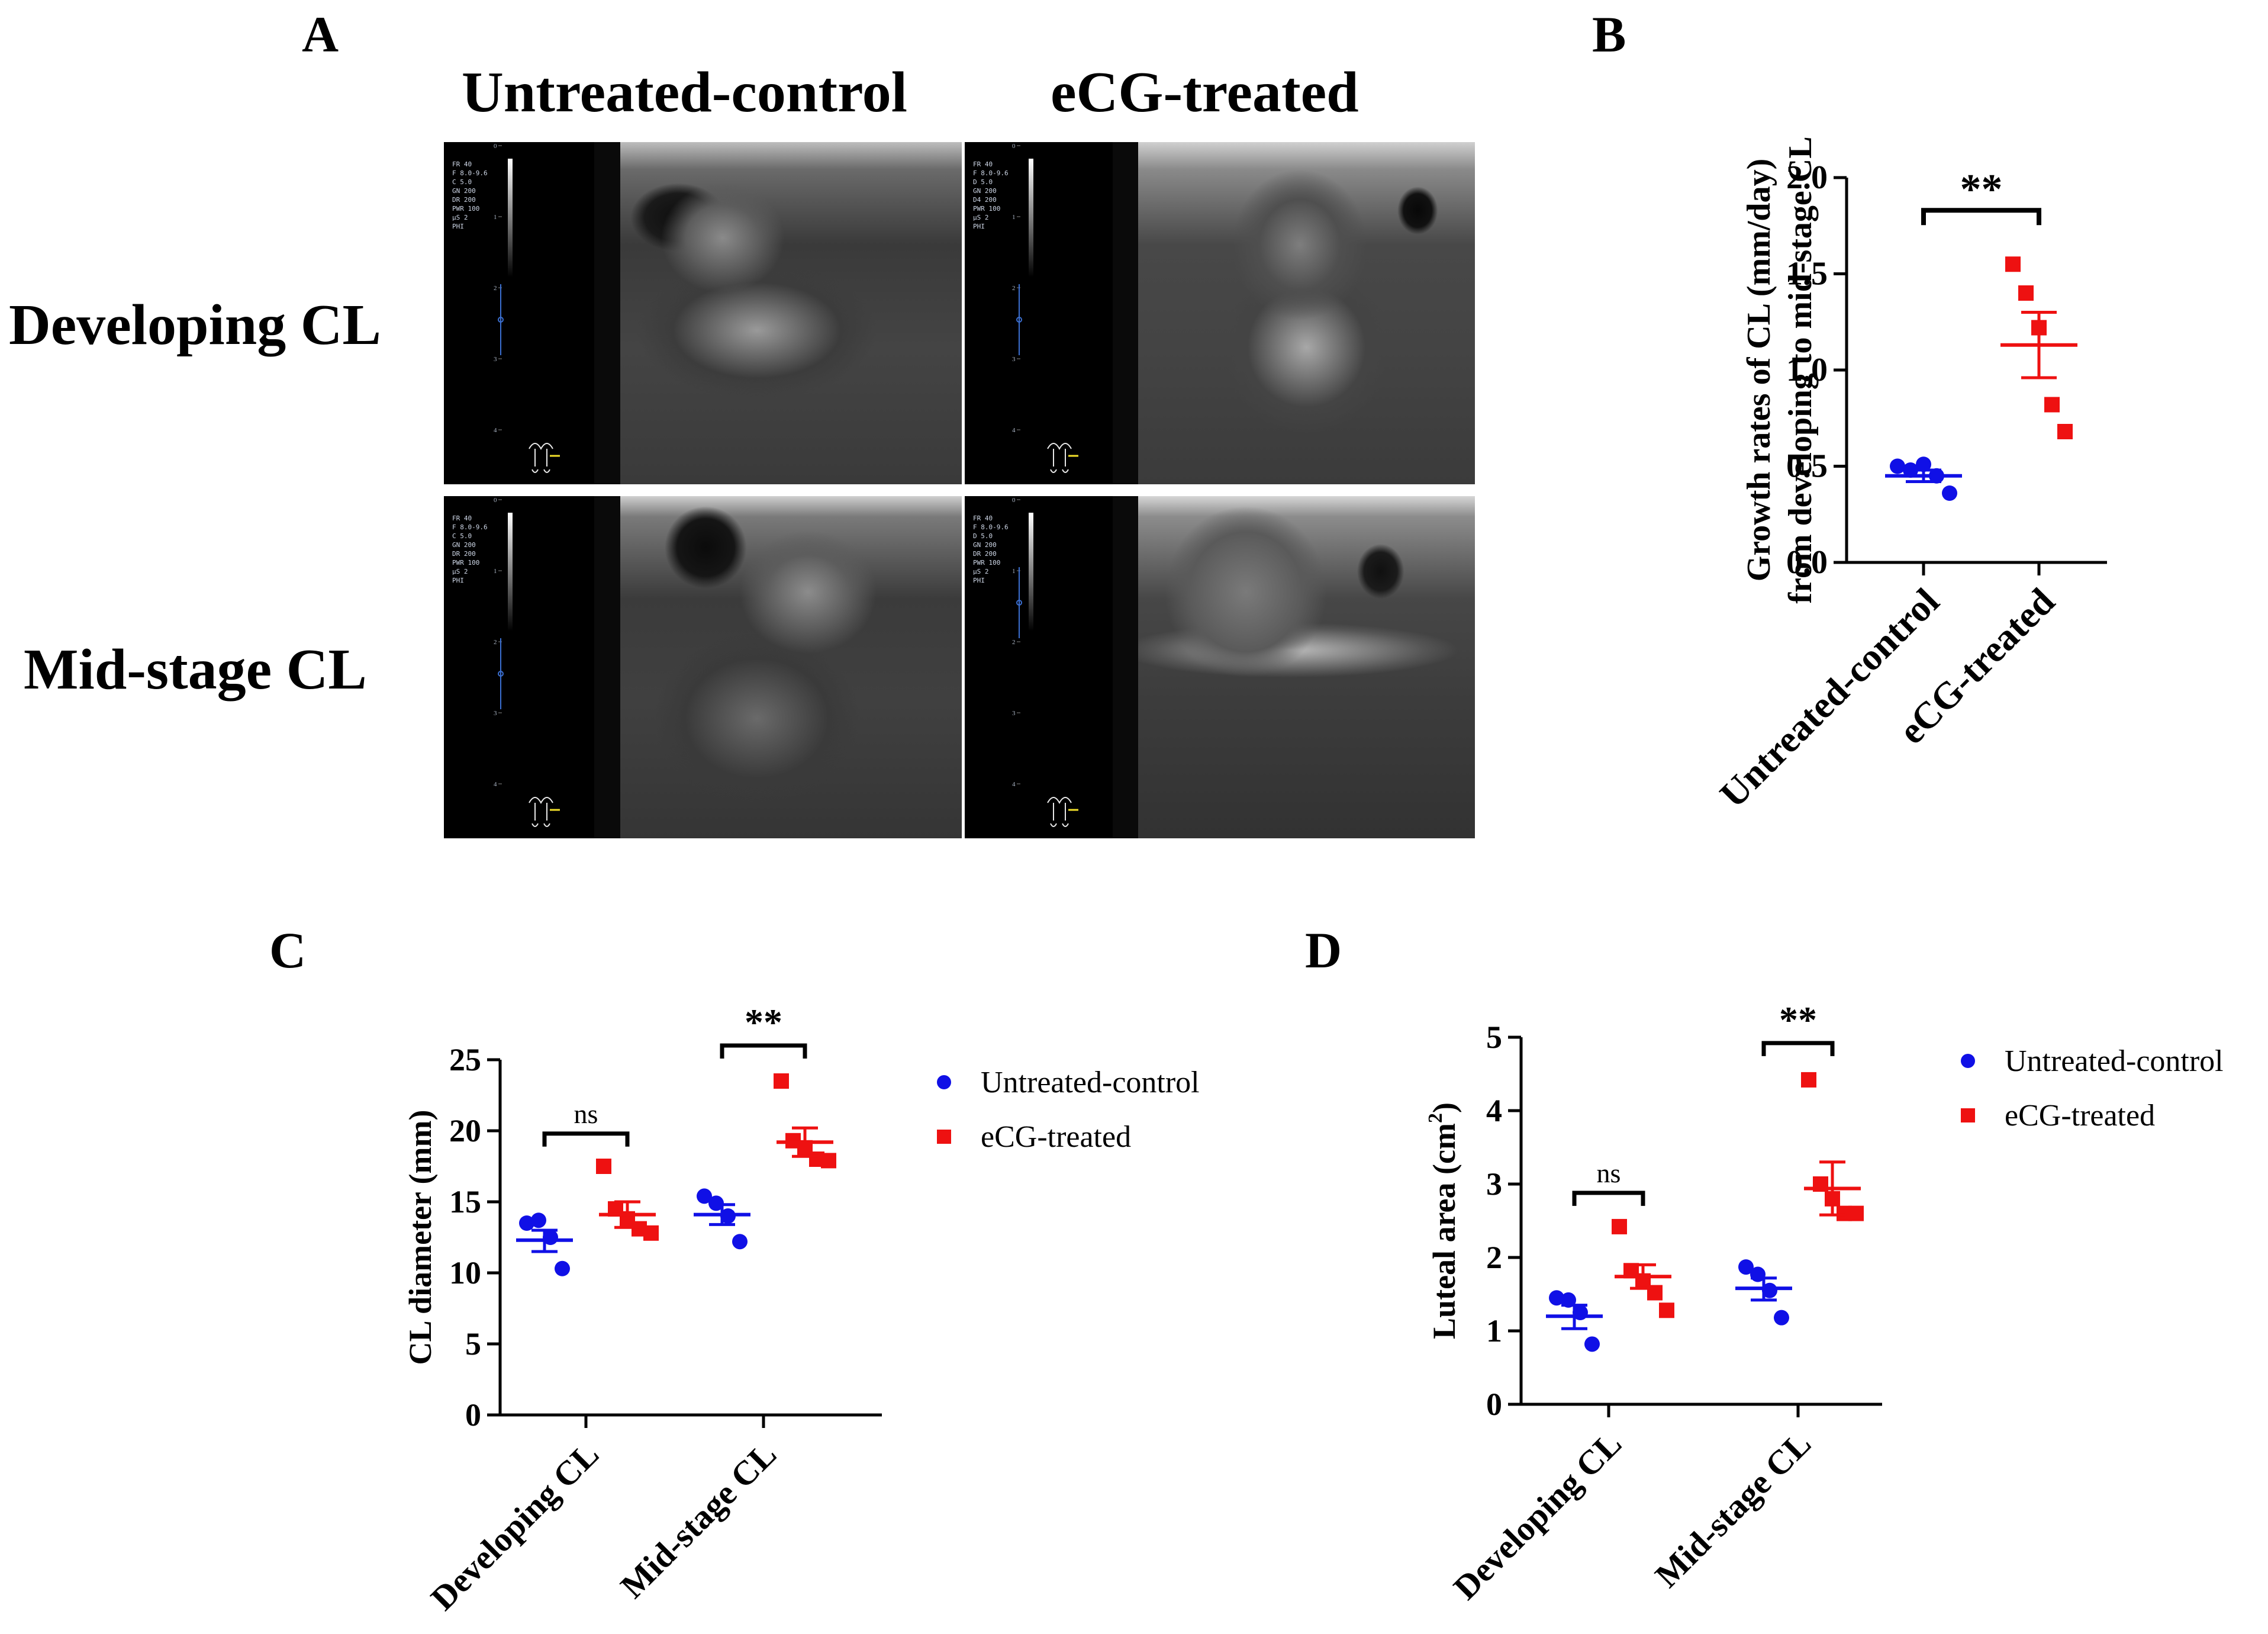 This screenshot has width=2268, height=1634. What do you see at coordinates (1807, 274) in the screenshot?
I see `y-tick-label: 1.5` at bounding box center [1807, 274].